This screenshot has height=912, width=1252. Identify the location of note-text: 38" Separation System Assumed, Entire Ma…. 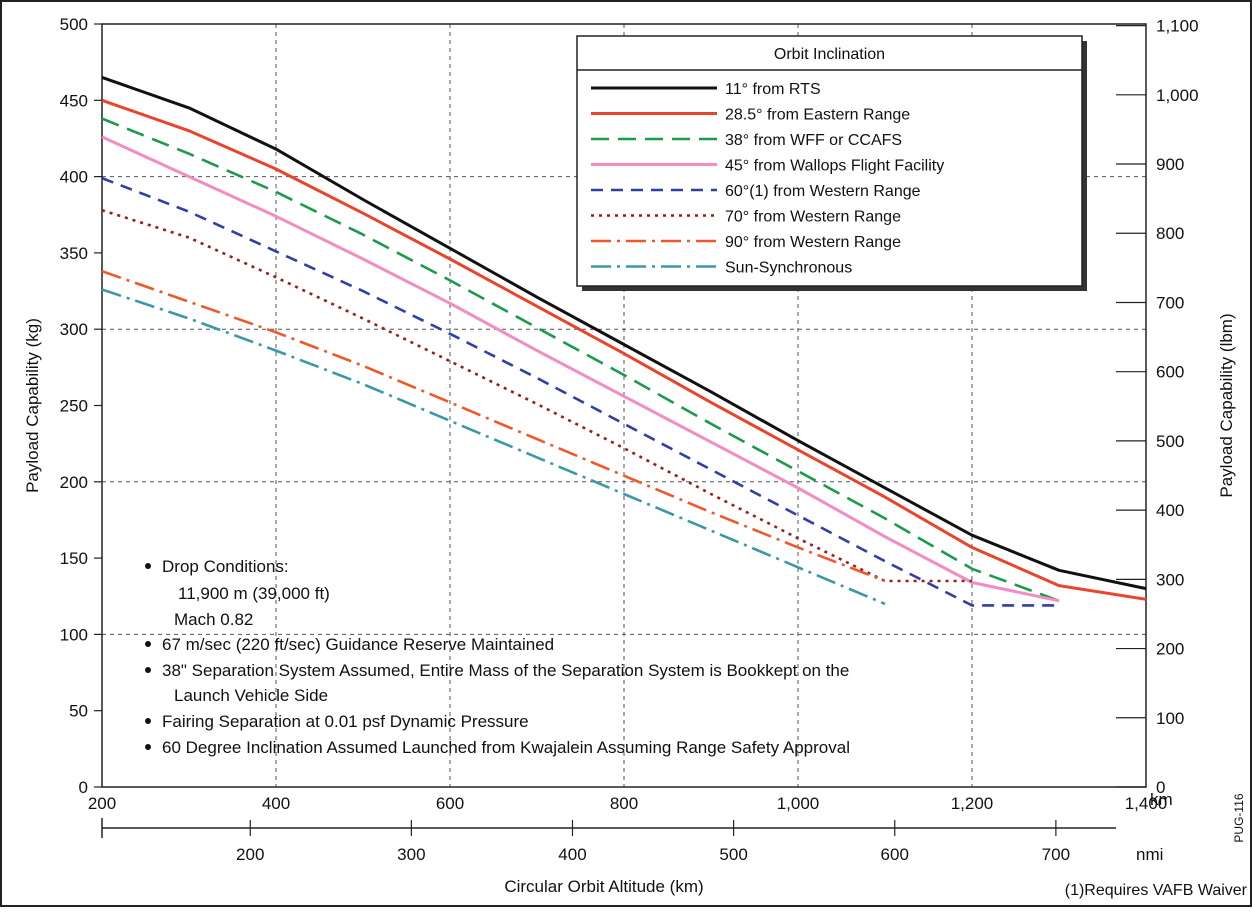
(505, 670).